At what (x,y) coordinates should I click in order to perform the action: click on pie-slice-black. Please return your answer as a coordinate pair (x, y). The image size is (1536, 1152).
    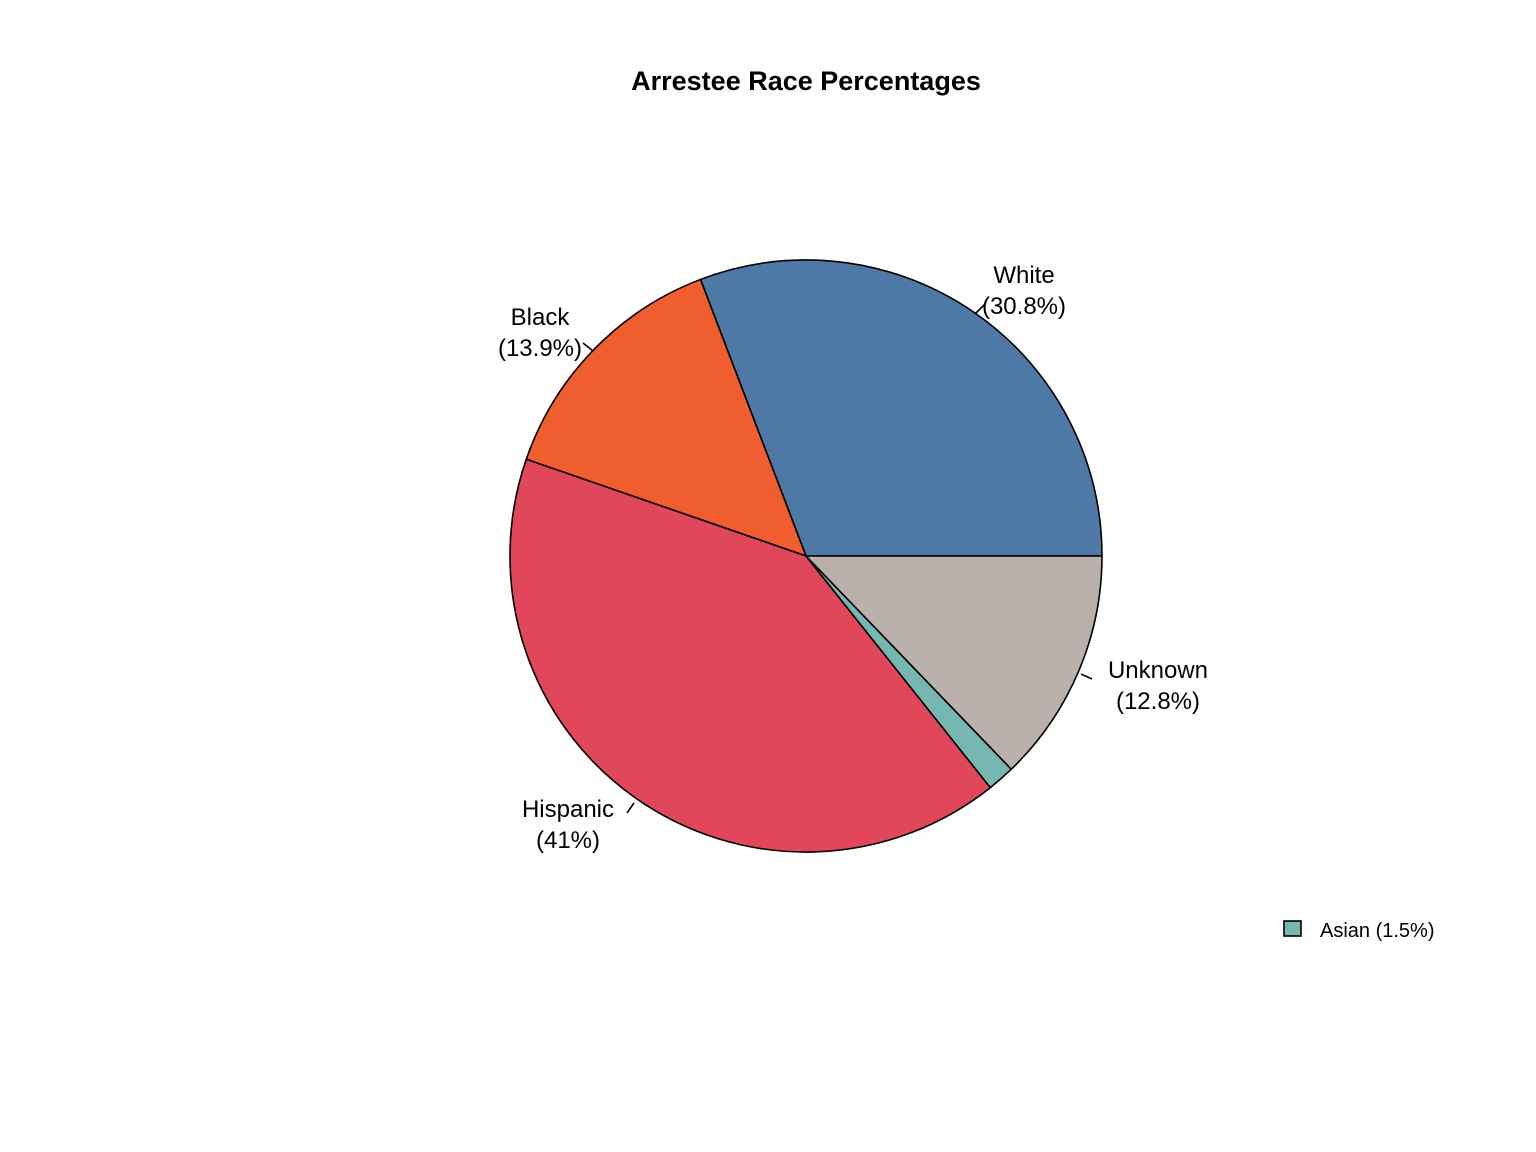
    Looking at the image, I should click on (666, 418).